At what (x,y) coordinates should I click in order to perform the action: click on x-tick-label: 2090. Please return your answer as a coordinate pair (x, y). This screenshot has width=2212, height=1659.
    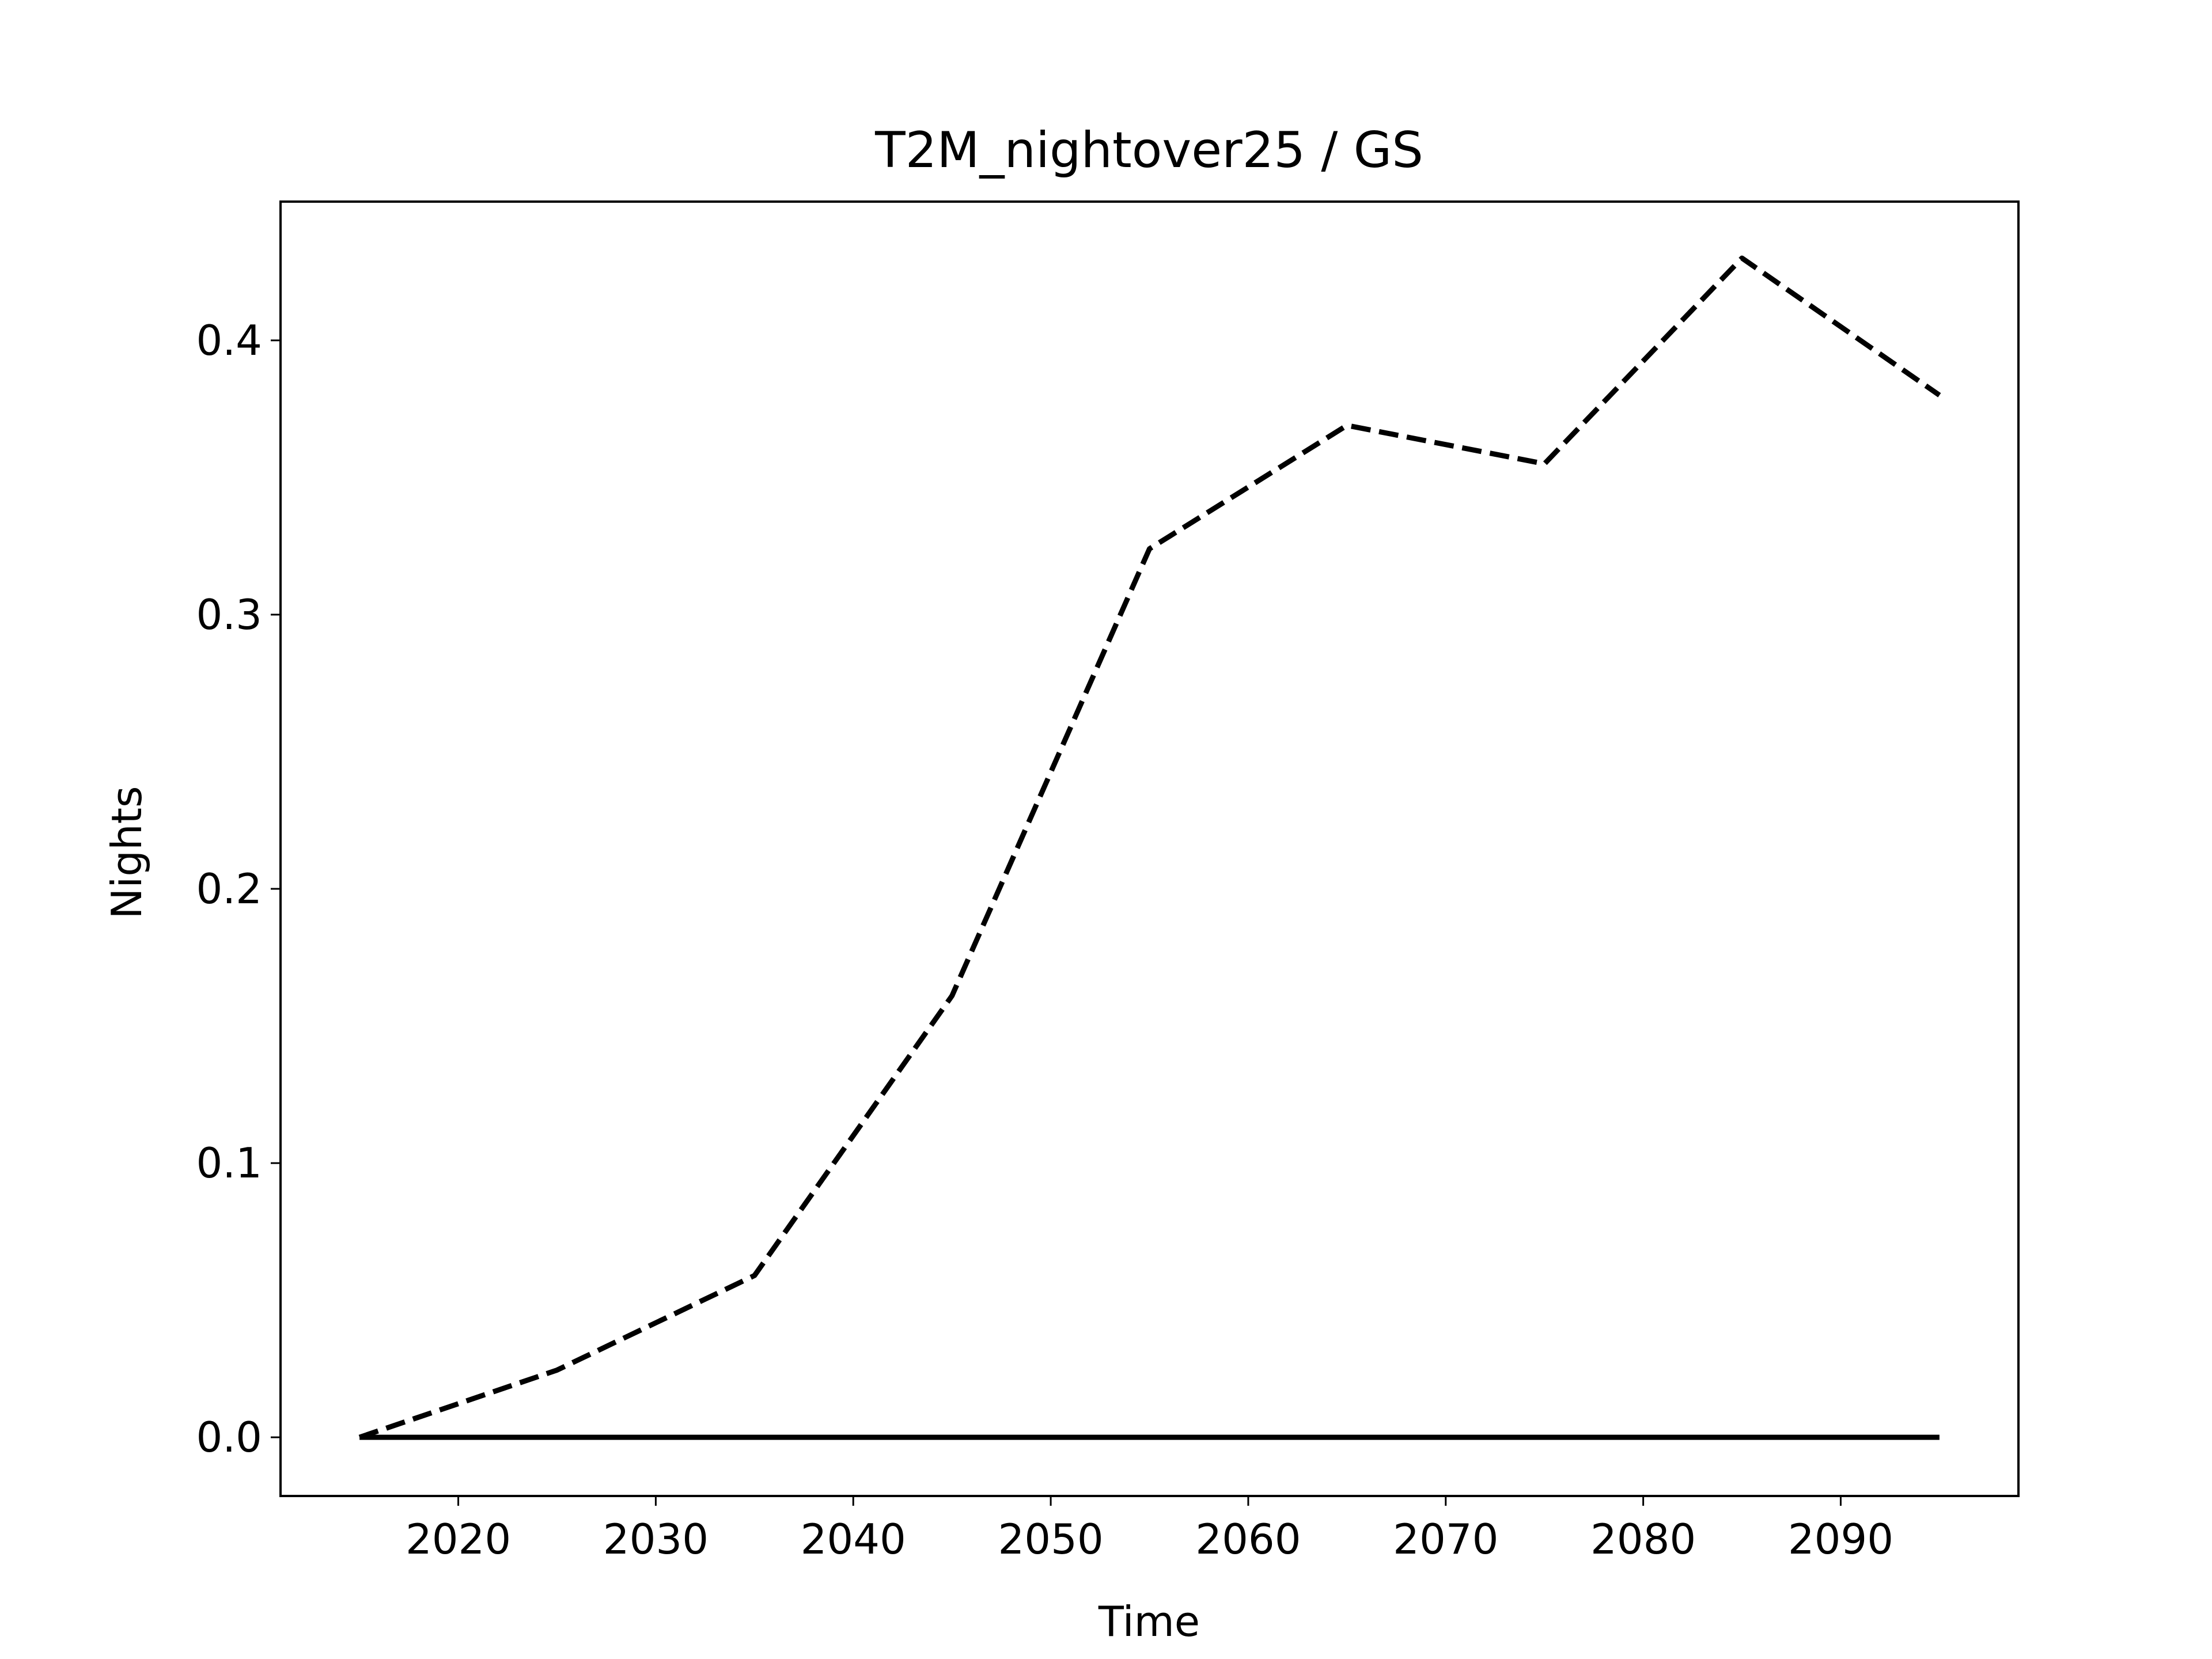
    Looking at the image, I should click on (1840, 1539).